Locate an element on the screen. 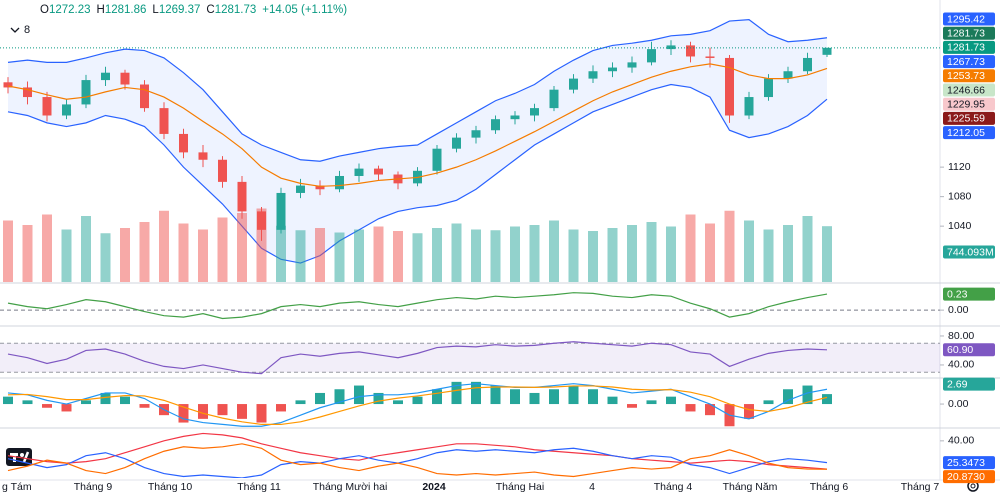  header-text: H is located at coordinates (100, 10).